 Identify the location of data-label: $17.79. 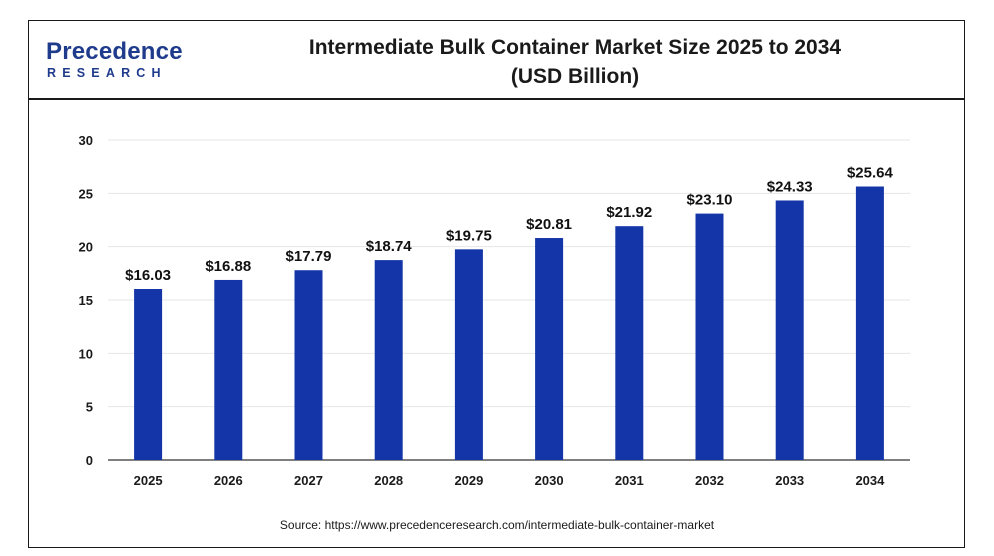
(309, 256).